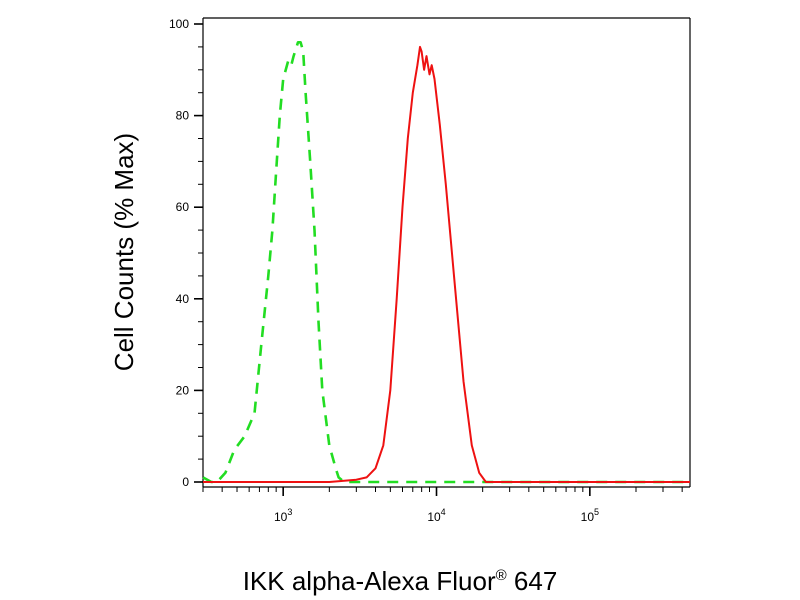  What do you see at coordinates (590, 515) in the screenshot?
I see `x-tick-label: 10⁵` at bounding box center [590, 515].